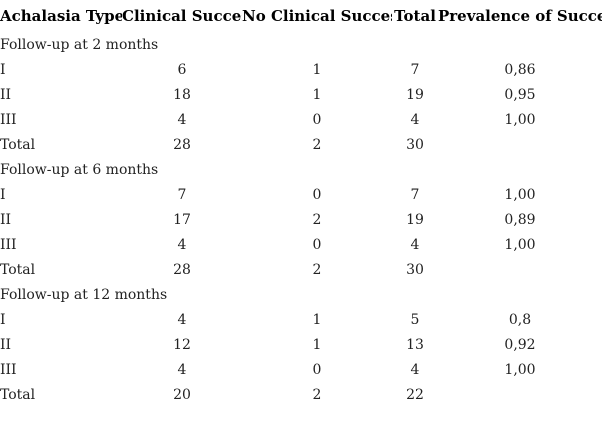  What do you see at coordinates (415, 319) in the screenshot?
I see `cell-total: 5` at bounding box center [415, 319].